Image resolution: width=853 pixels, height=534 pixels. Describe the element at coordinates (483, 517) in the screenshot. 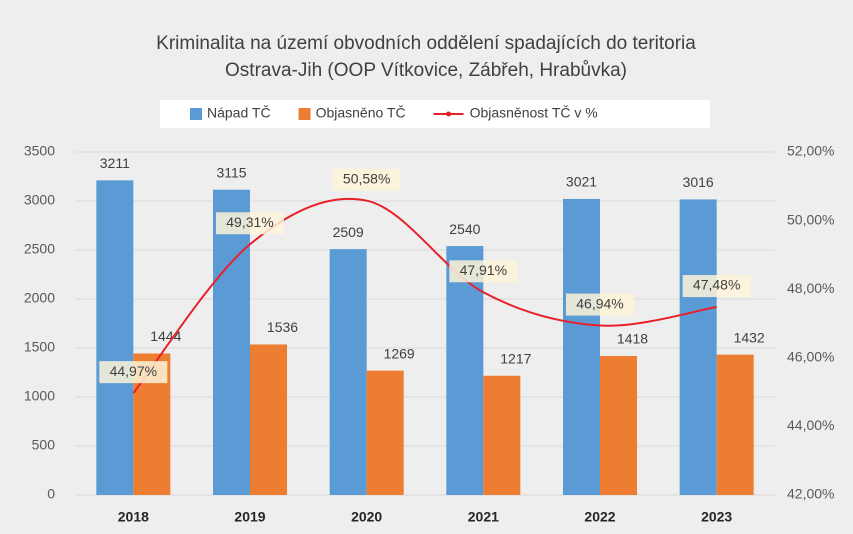

I see `x-tick-label: 2021` at that location.